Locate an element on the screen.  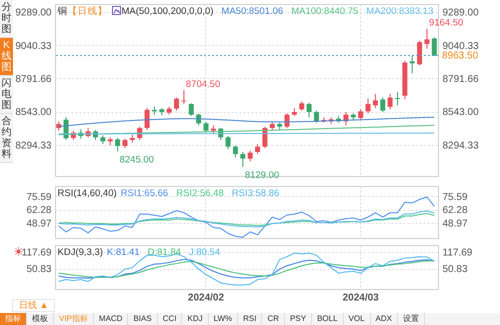
text: MA100:8440.75 is located at coordinates (324, 11).